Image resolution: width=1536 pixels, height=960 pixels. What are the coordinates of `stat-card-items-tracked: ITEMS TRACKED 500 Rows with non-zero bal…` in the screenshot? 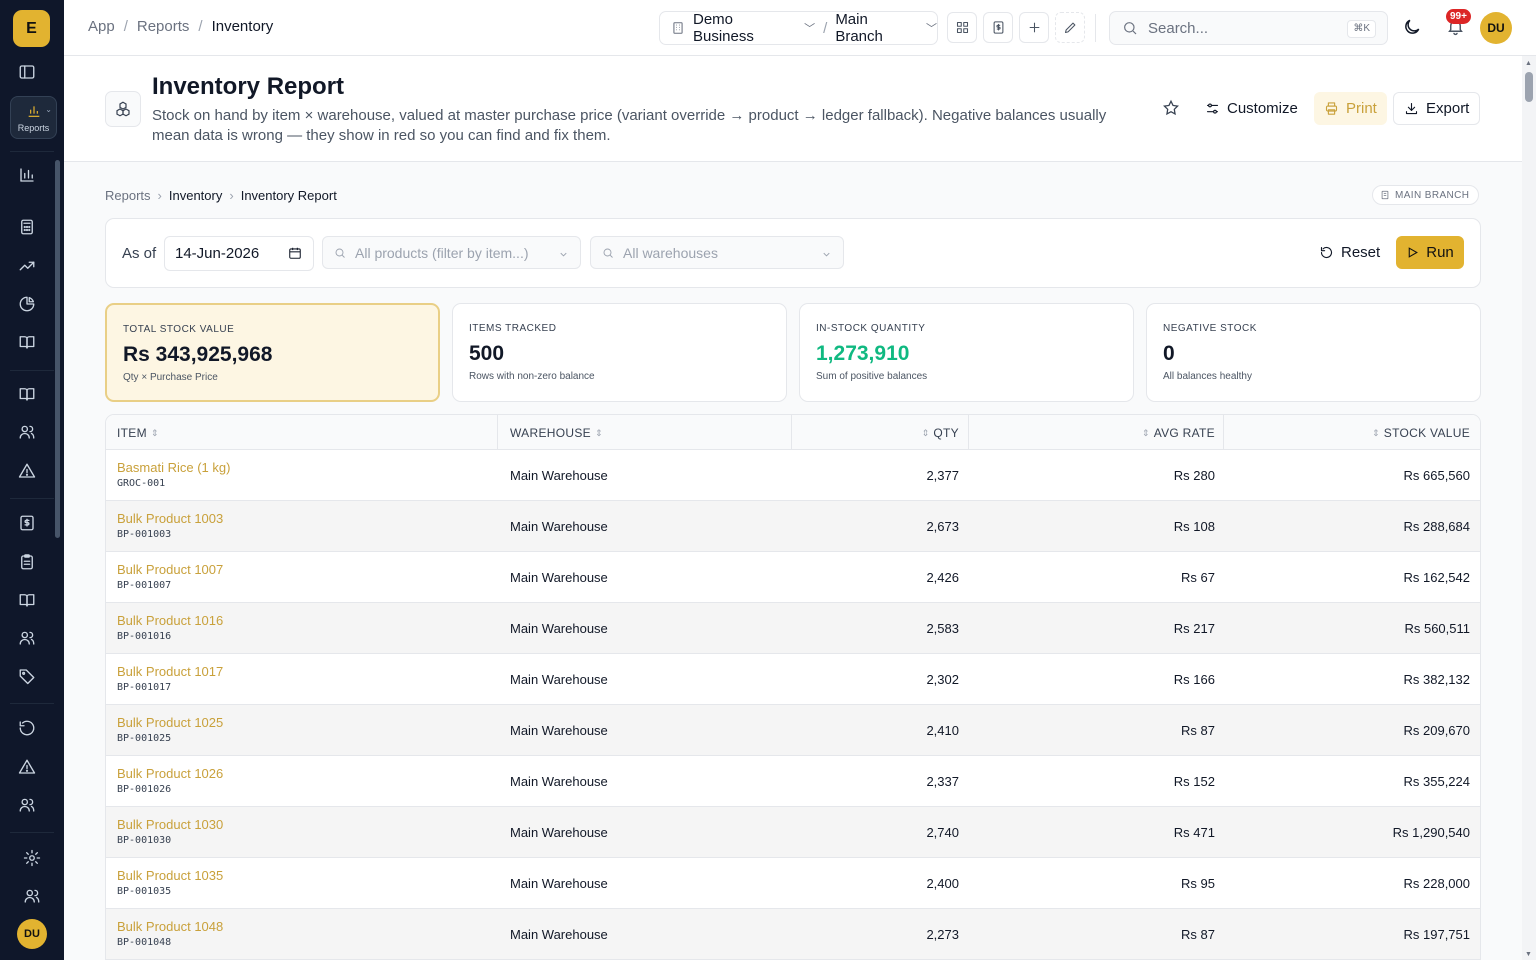 It's located at (619, 352).